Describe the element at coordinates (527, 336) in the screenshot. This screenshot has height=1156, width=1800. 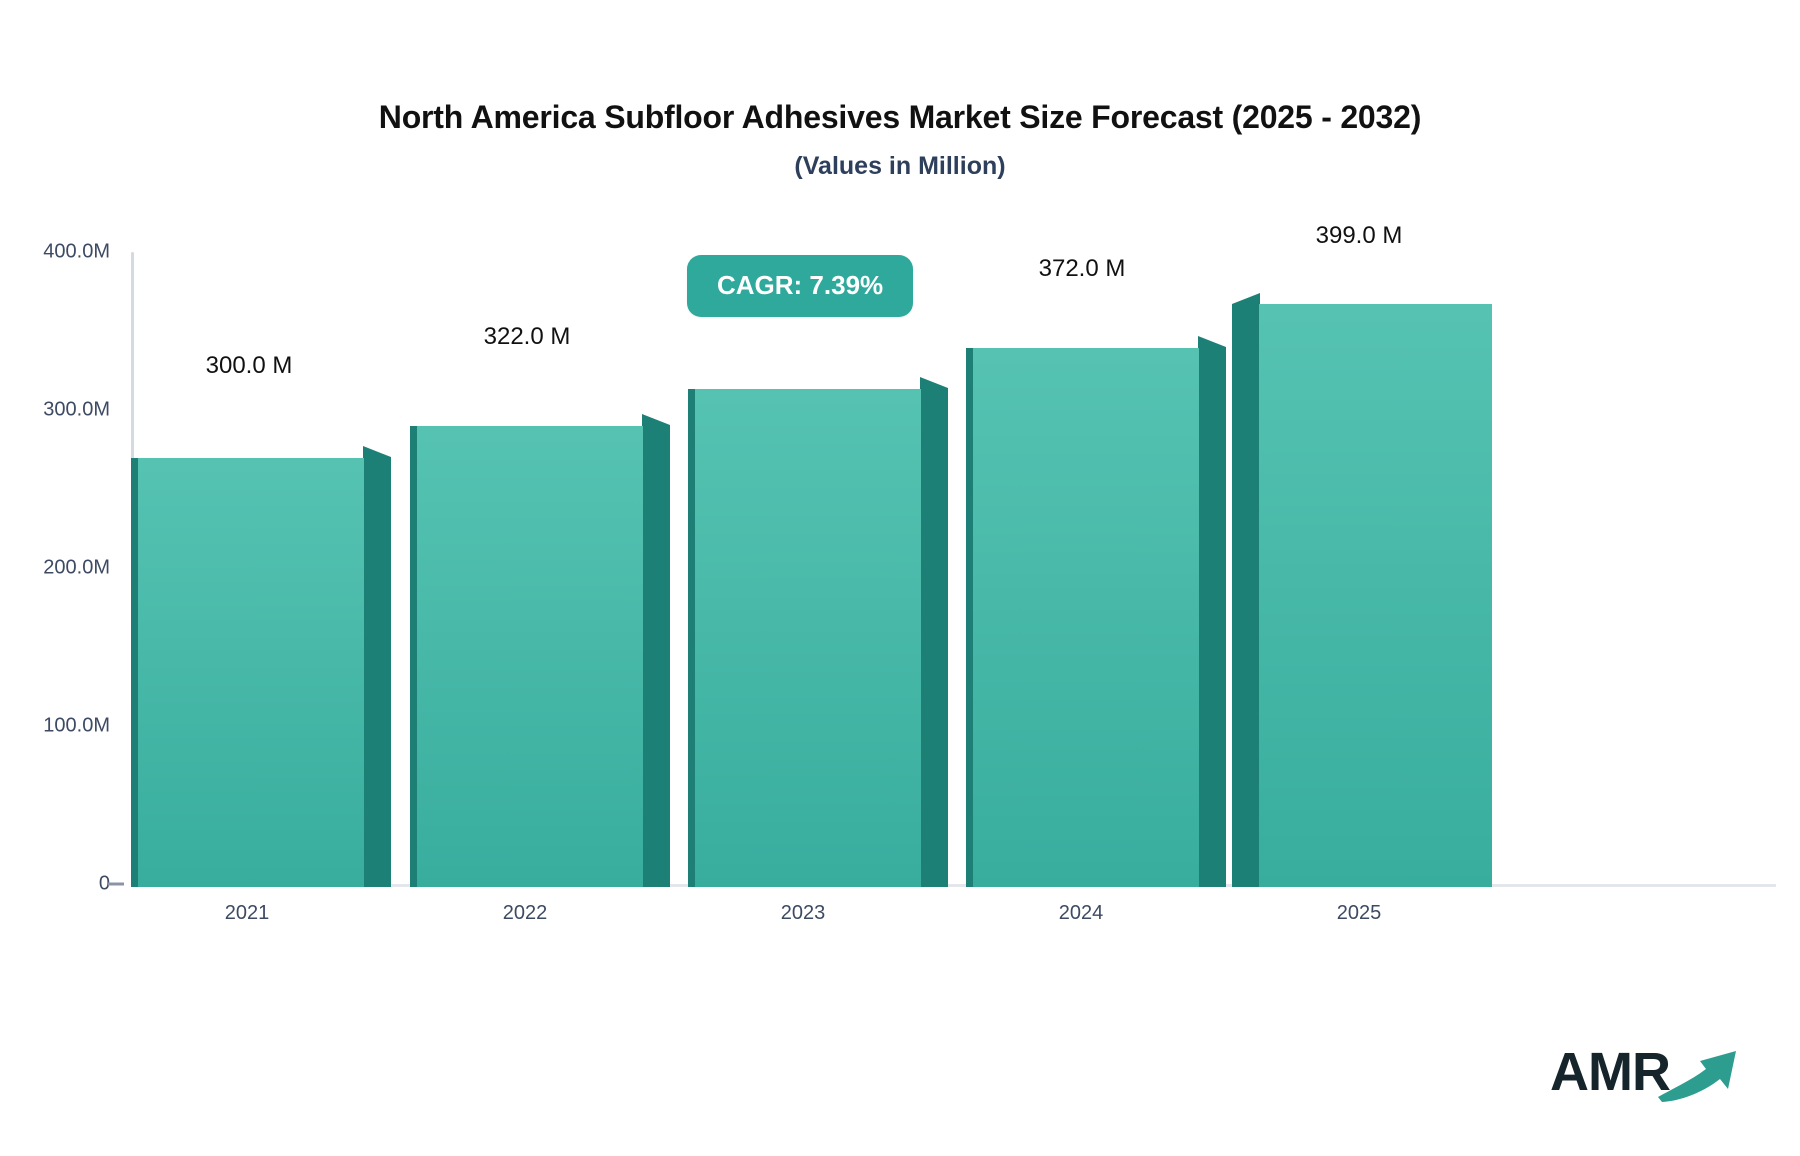
I see `bar-value-2022: 322.0 M` at that location.